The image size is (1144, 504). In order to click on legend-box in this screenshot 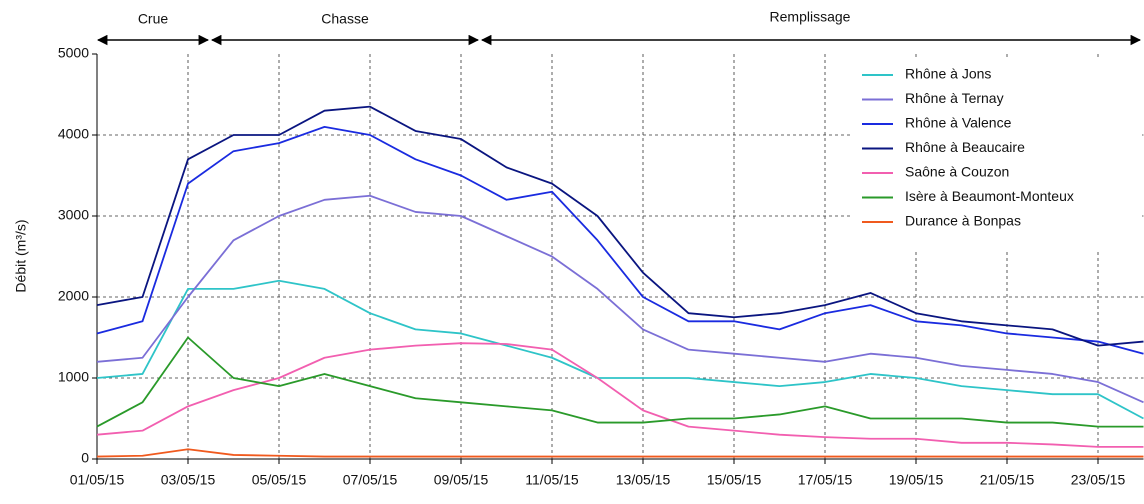, I will do `click(996, 155)`.